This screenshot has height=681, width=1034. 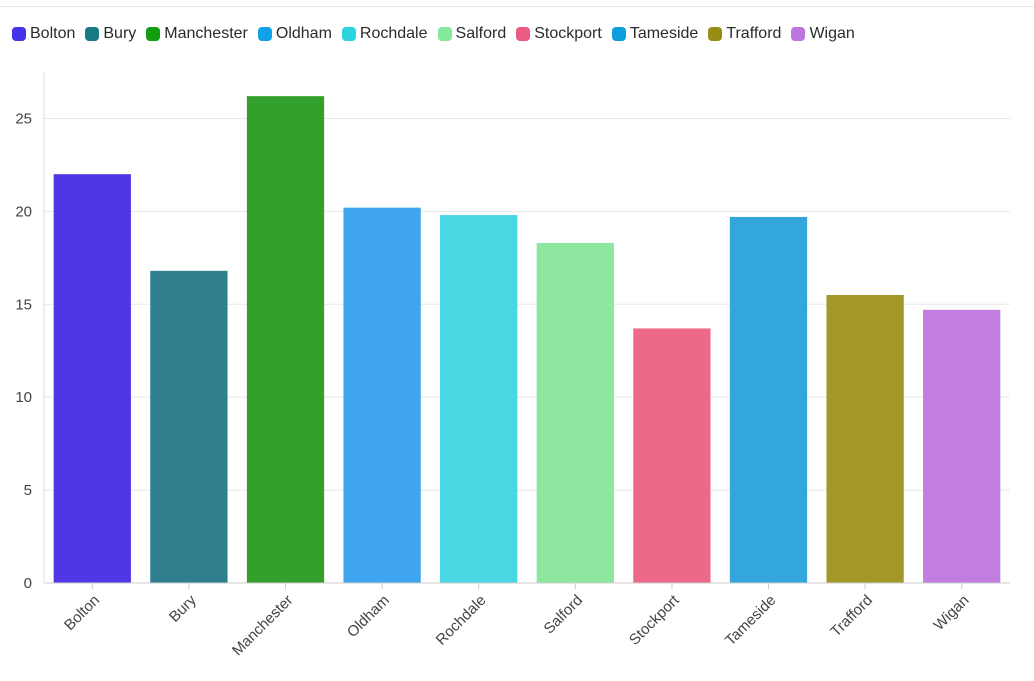 I want to click on legend-label: Tameside, so click(x=664, y=33).